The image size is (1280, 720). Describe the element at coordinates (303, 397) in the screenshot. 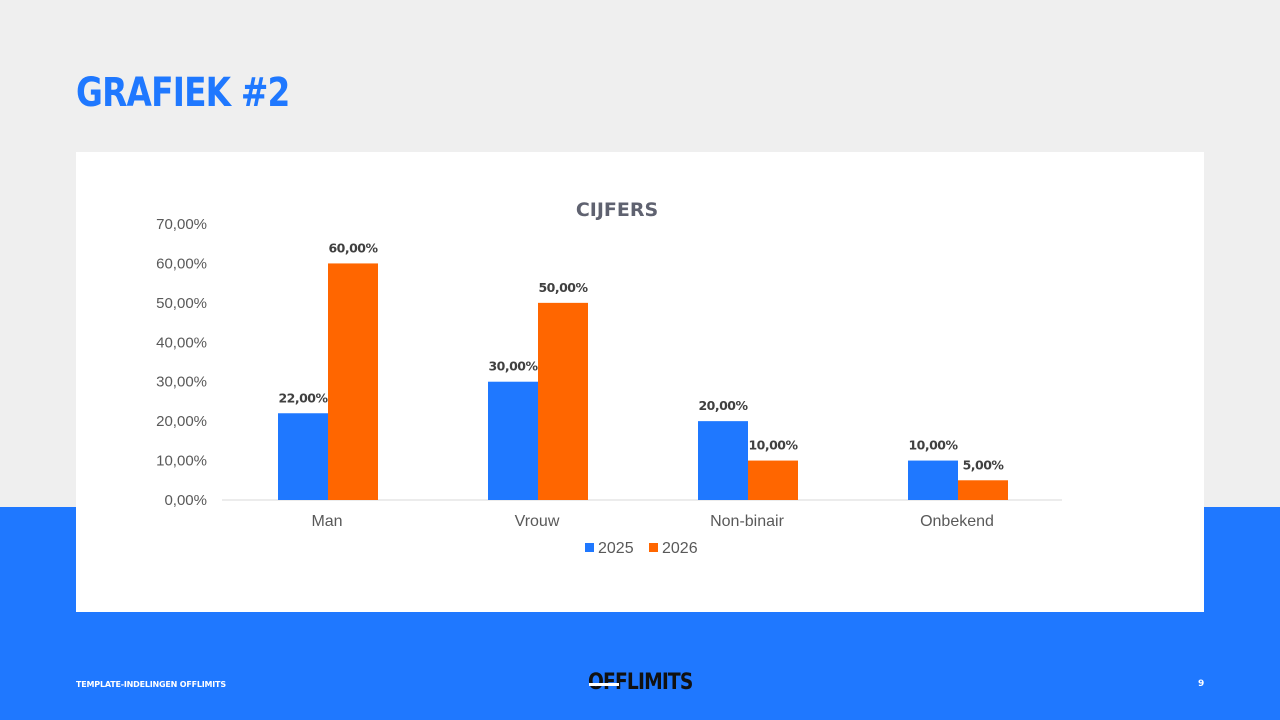

I see `data-label: 22,00%` at that location.